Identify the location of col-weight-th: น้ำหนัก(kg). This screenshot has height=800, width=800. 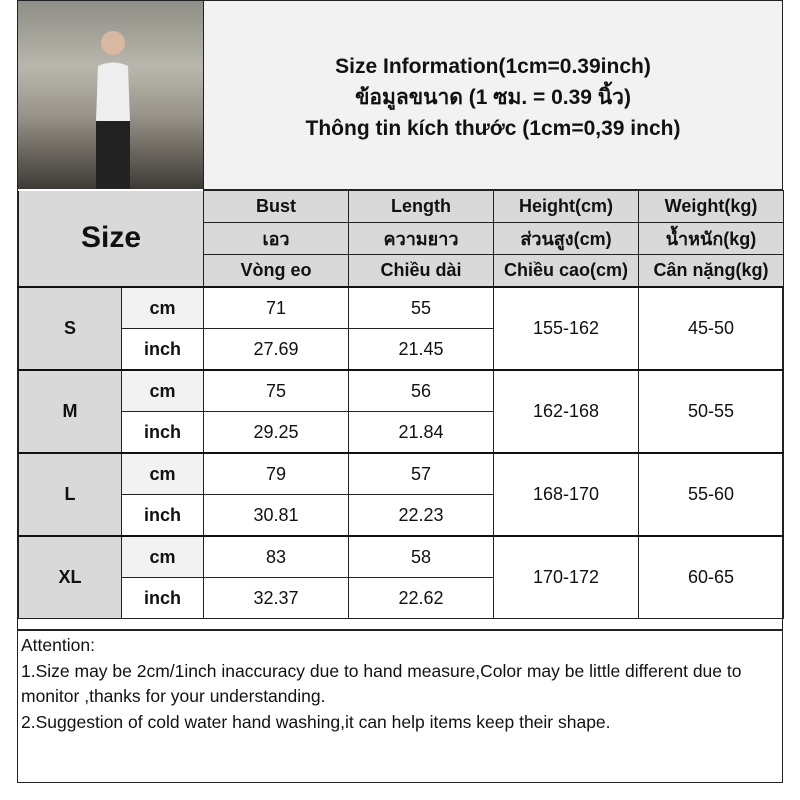
(711, 238).